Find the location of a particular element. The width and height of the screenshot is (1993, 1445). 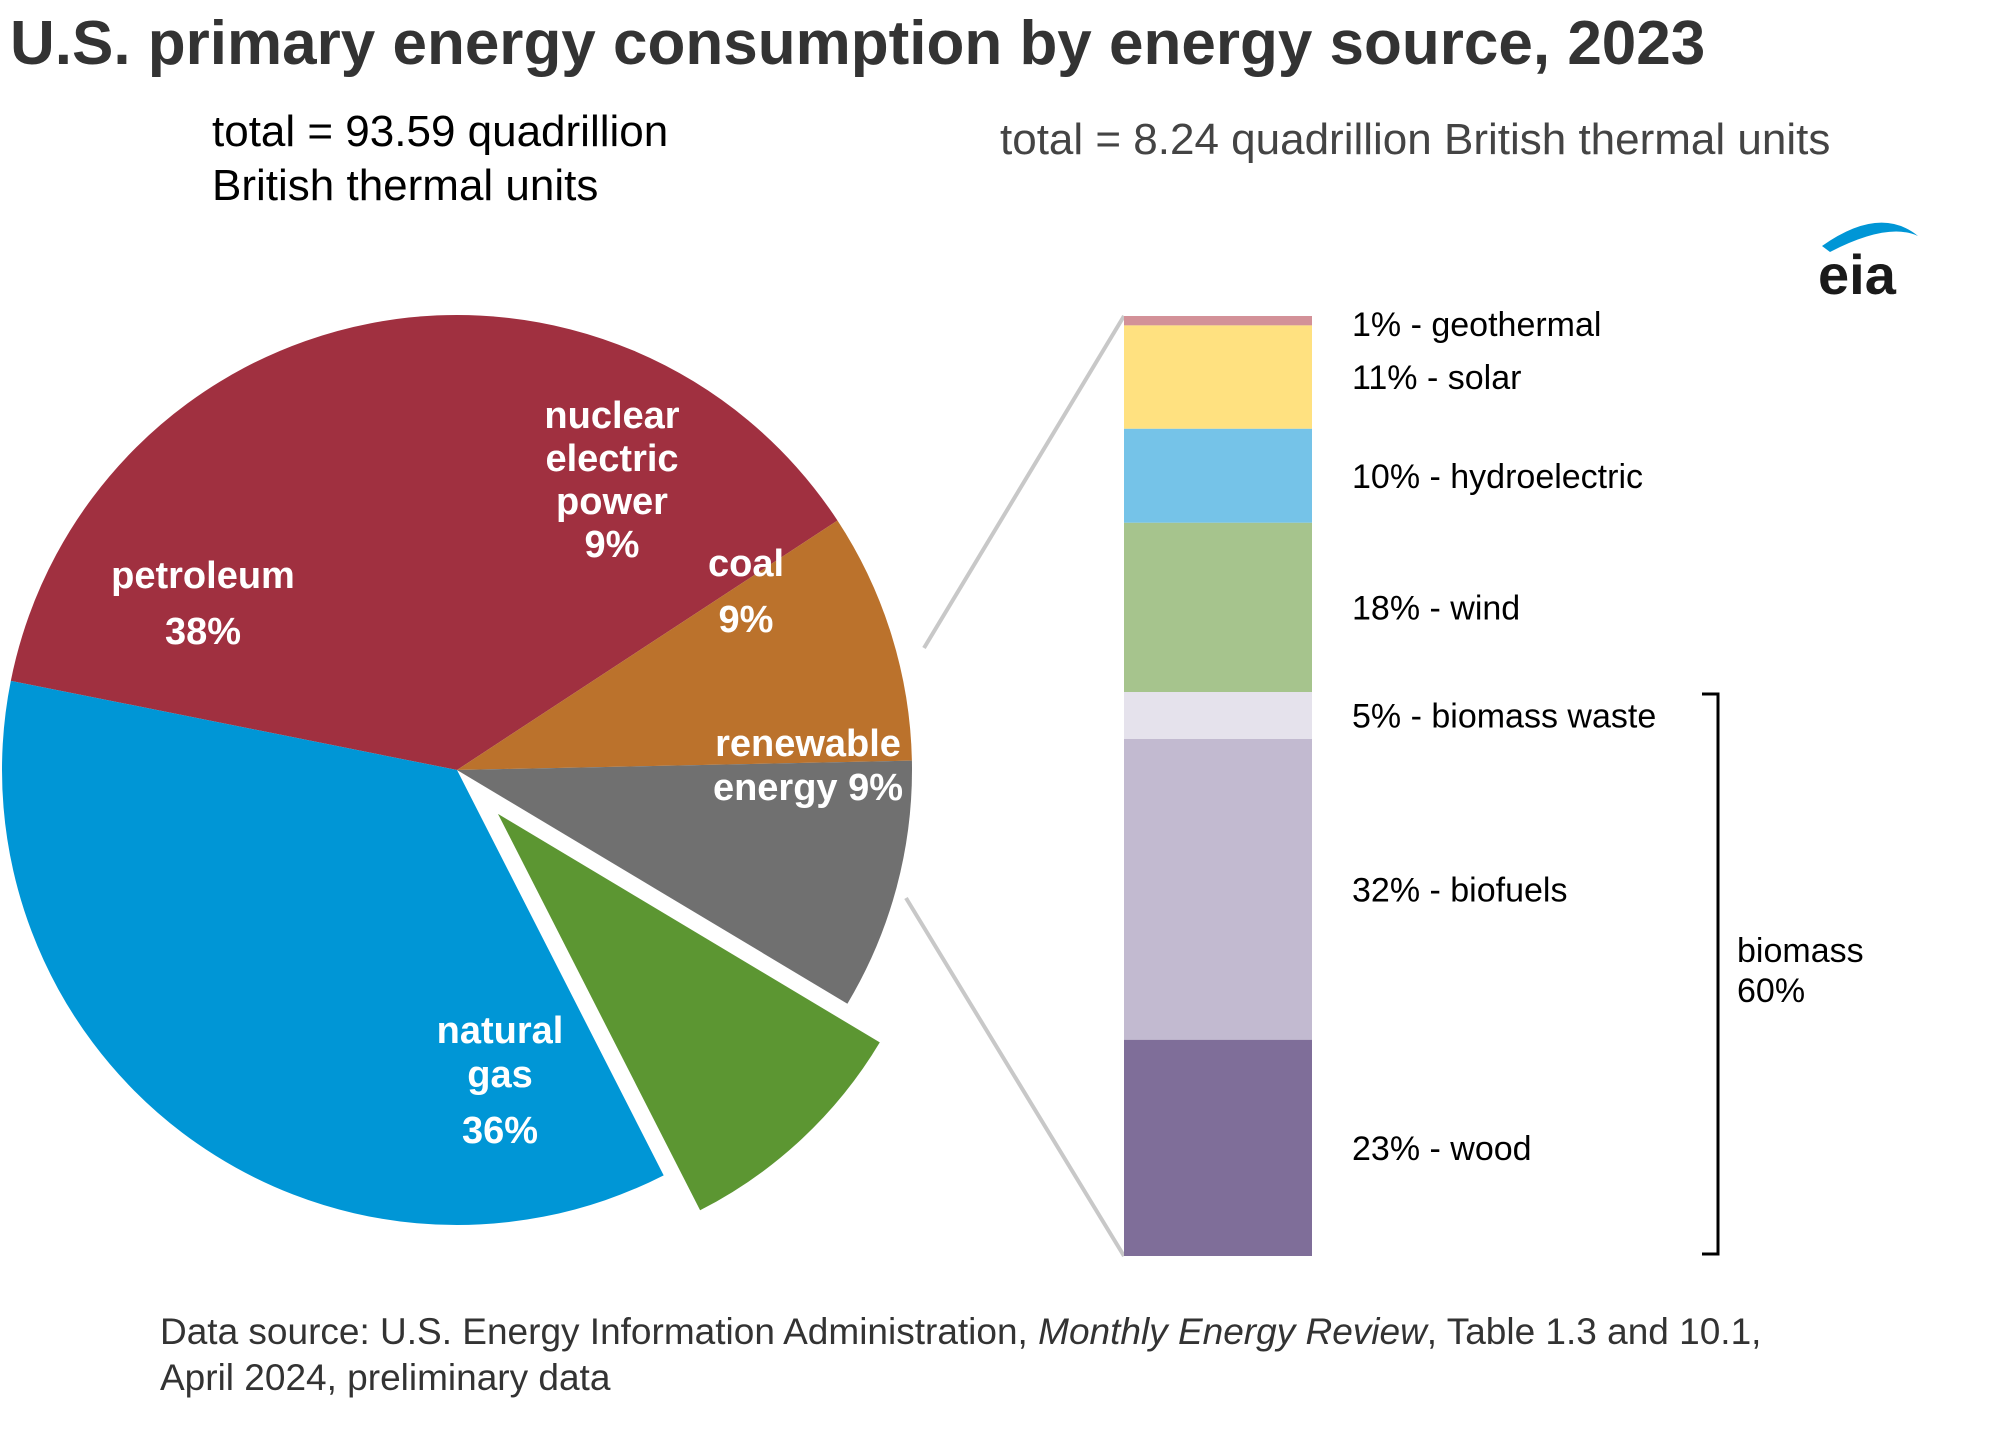

bar-segment-hydroelectric is located at coordinates (1218, 475).